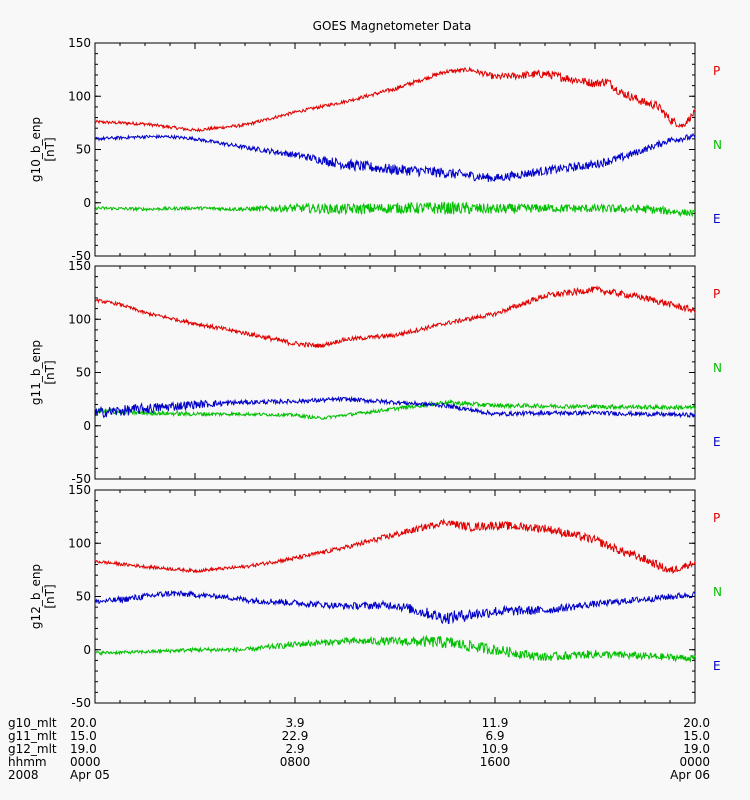 This screenshot has height=800, width=750. What do you see at coordinates (36, 596) in the screenshot?
I see `y-axis-label: g12_b_enp` at bounding box center [36, 596].